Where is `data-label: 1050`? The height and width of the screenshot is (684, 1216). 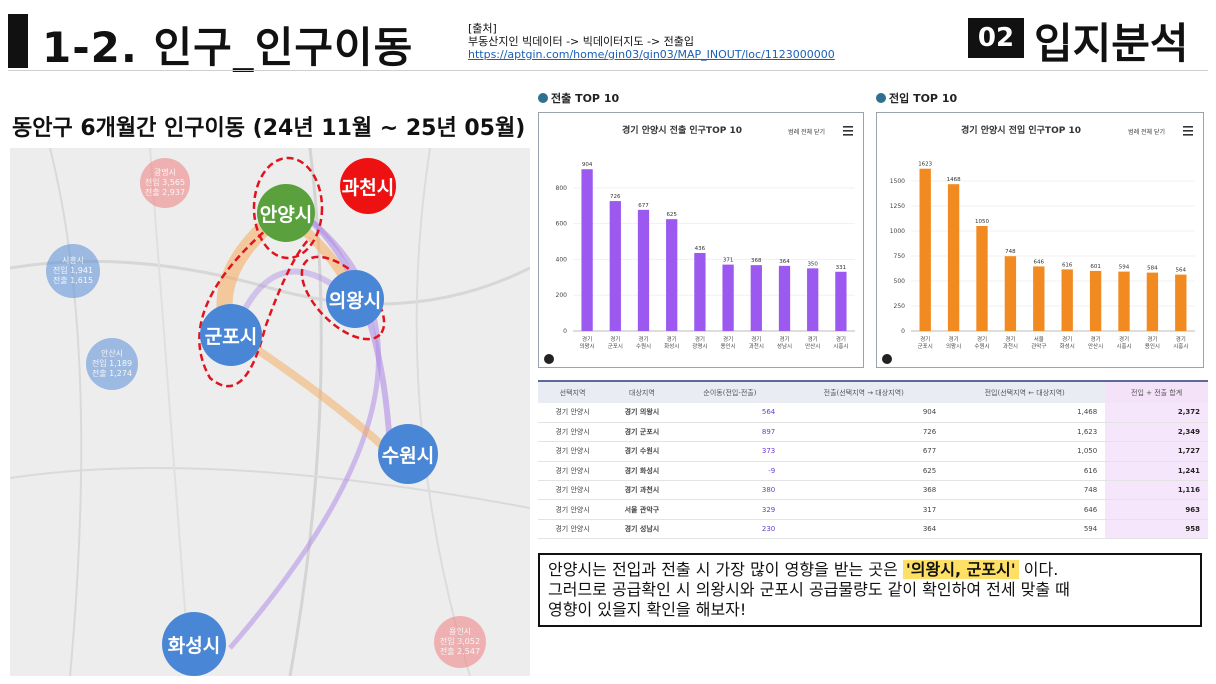
data-label: 1050 is located at coordinates (982, 222).